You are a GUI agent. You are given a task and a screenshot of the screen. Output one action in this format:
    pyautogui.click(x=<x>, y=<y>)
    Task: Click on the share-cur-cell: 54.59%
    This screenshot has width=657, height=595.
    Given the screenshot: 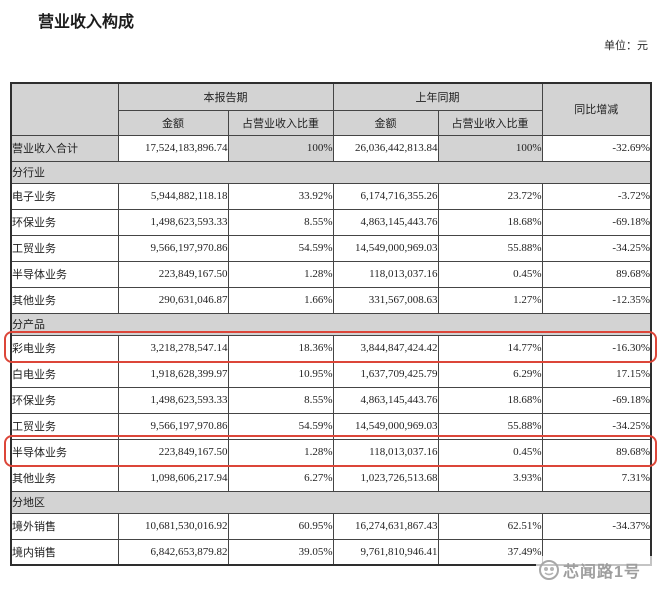 What is the action you would take?
    pyautogui.click(x=280, y=248)
    